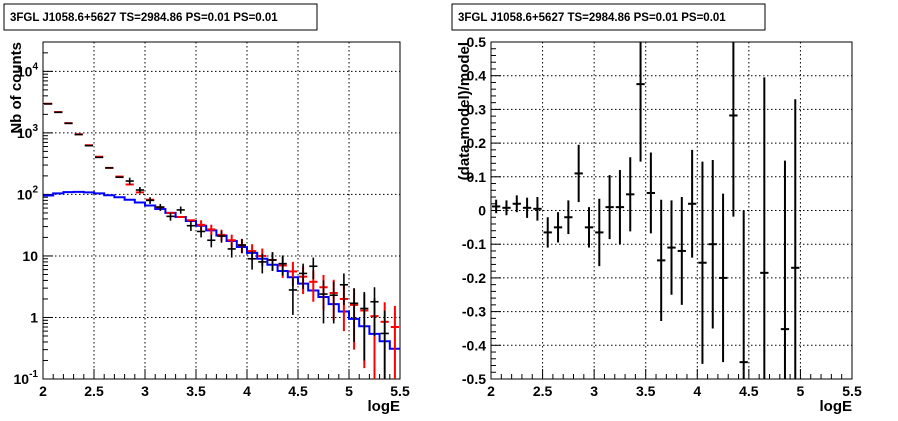  I want to click on y-tick-label: -0.4, so click(474, 345).